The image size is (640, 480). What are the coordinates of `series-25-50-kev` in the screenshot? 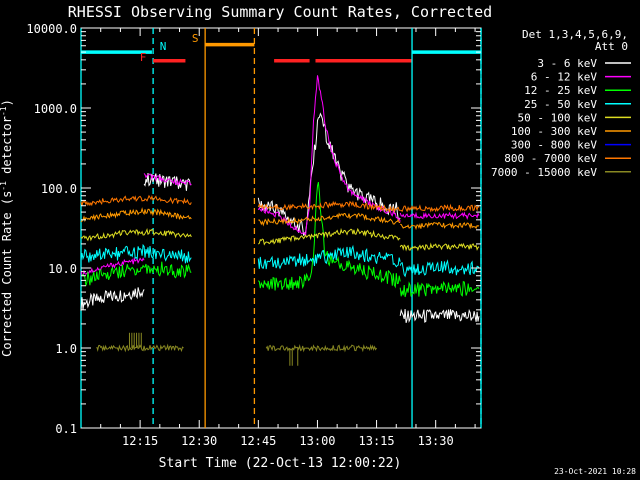 It's located at (280, 260).